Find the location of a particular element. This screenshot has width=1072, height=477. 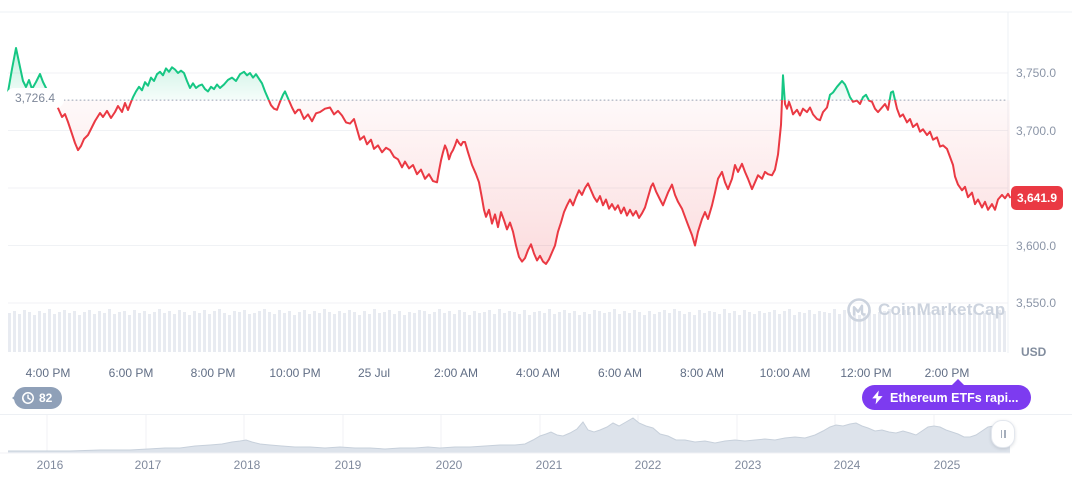

range-navigator-canvas is located at coordinates (536, 445).